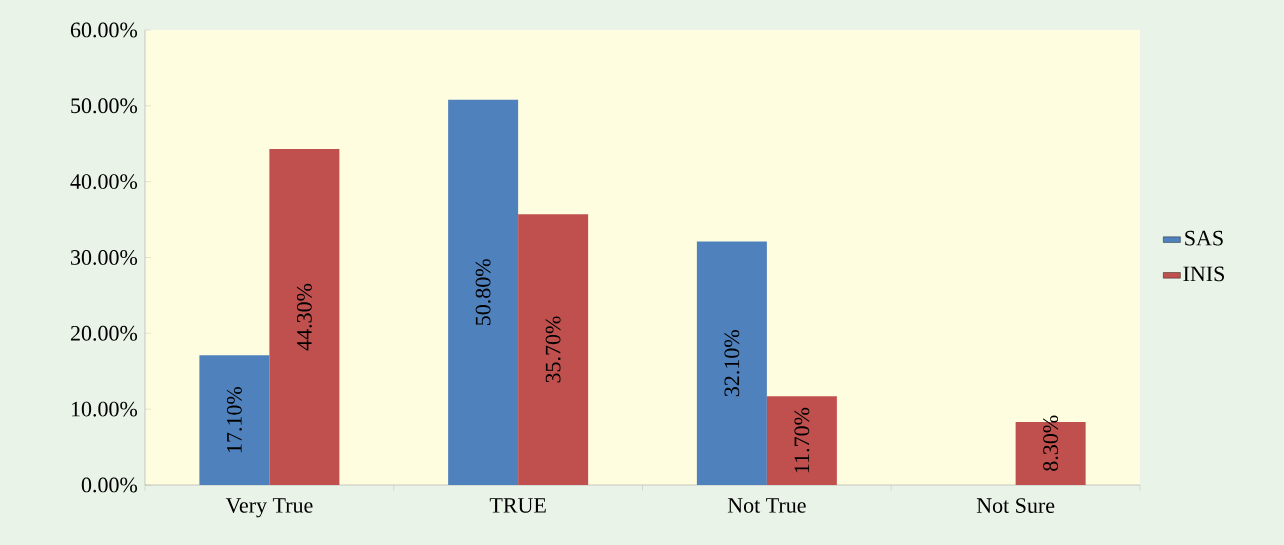 This screenshot has height=545, width=1284. Describe the element at coordinates (104, 30) in the screenshot. I see `y-tick-label: 60.00%` at that location.